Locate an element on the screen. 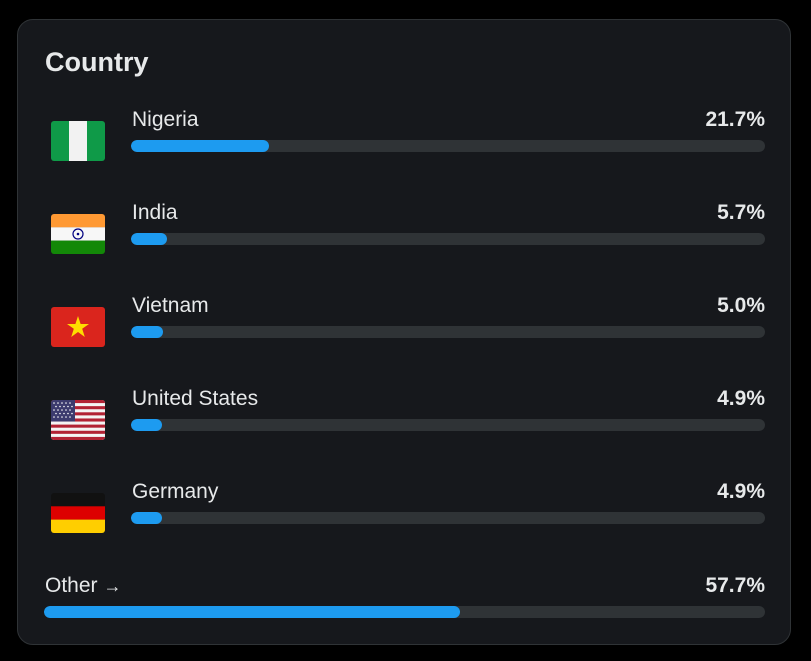 The width and height of the screenshot is (811, 661). country-row-germany: Germany 4.9% is located at coordinates (404, 513).